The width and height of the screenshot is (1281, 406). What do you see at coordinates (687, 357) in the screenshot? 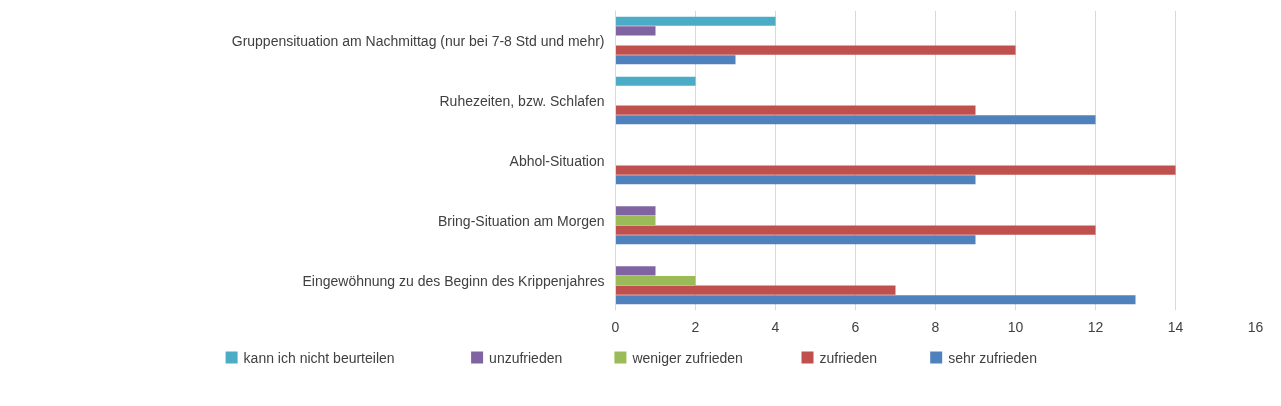
I see `legend-label: weniger zufrieden` at bounding box center [687, 357].